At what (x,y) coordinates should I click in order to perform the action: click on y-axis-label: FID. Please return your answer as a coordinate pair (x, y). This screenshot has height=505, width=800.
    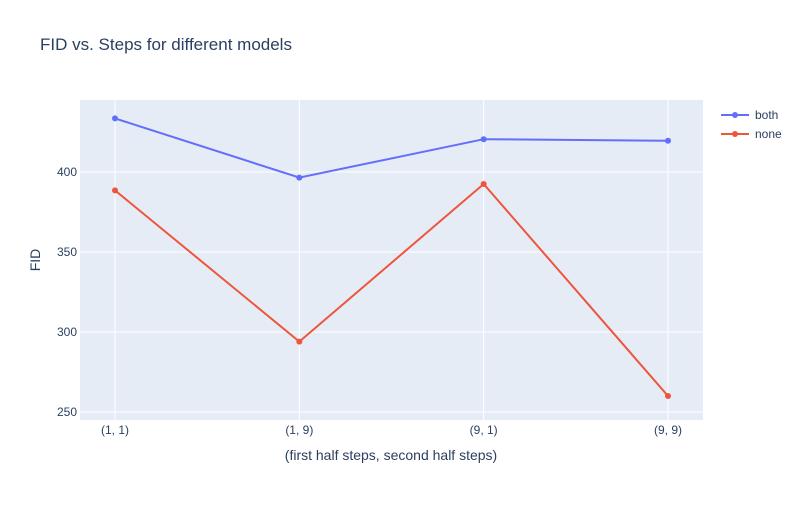
    Looking at the image, I should click on (35, 260).